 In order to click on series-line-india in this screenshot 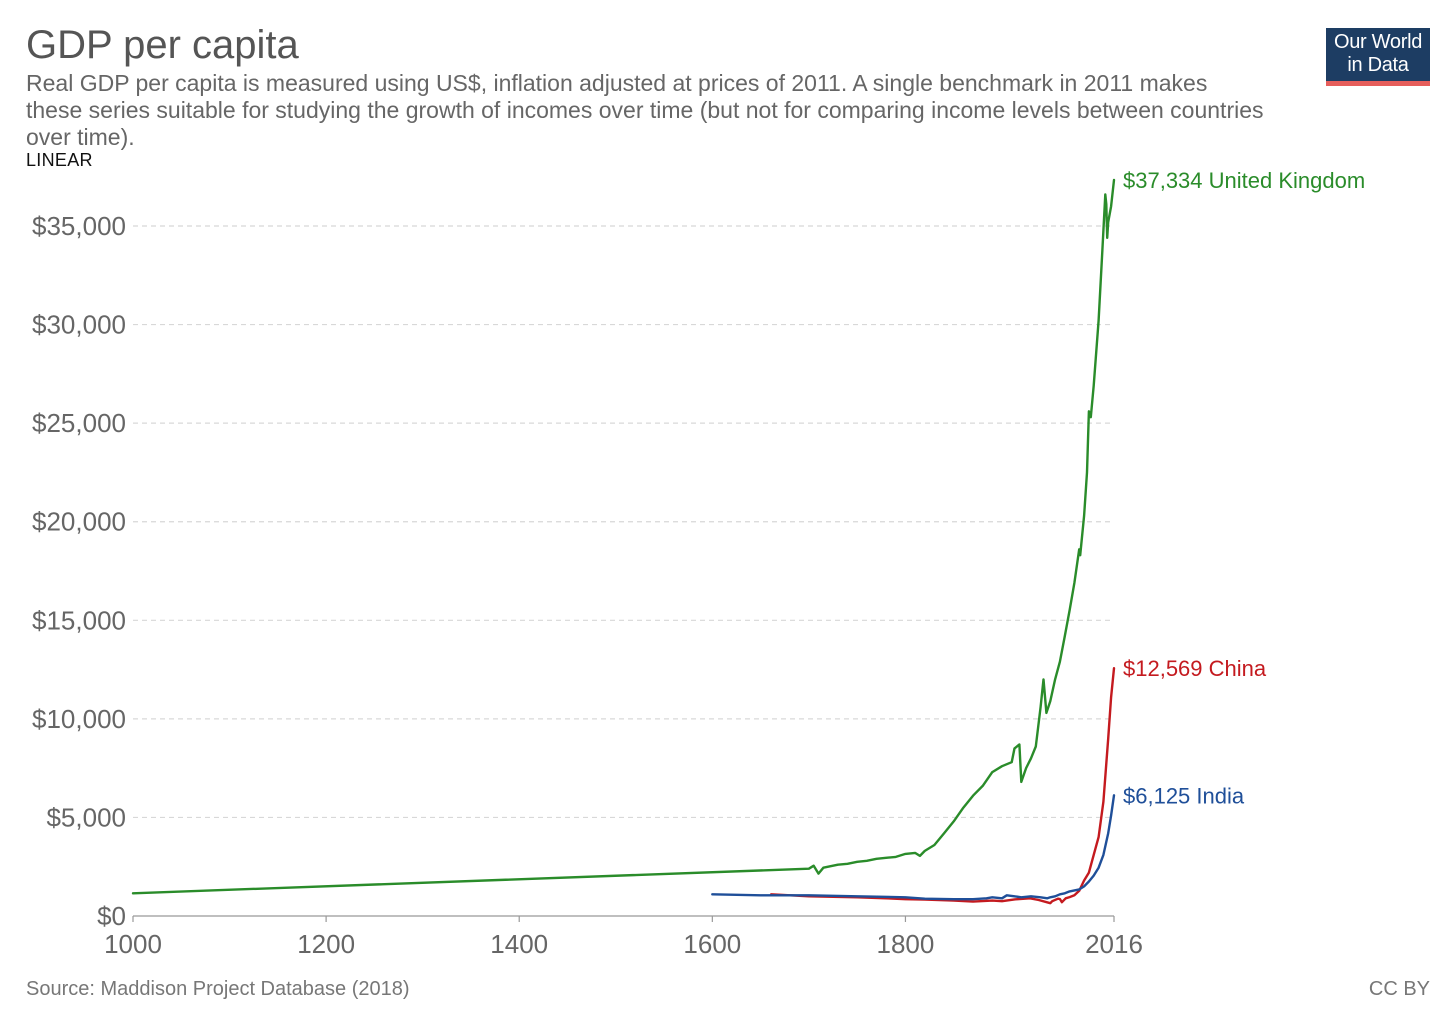, I will do `click(913, 847)`.